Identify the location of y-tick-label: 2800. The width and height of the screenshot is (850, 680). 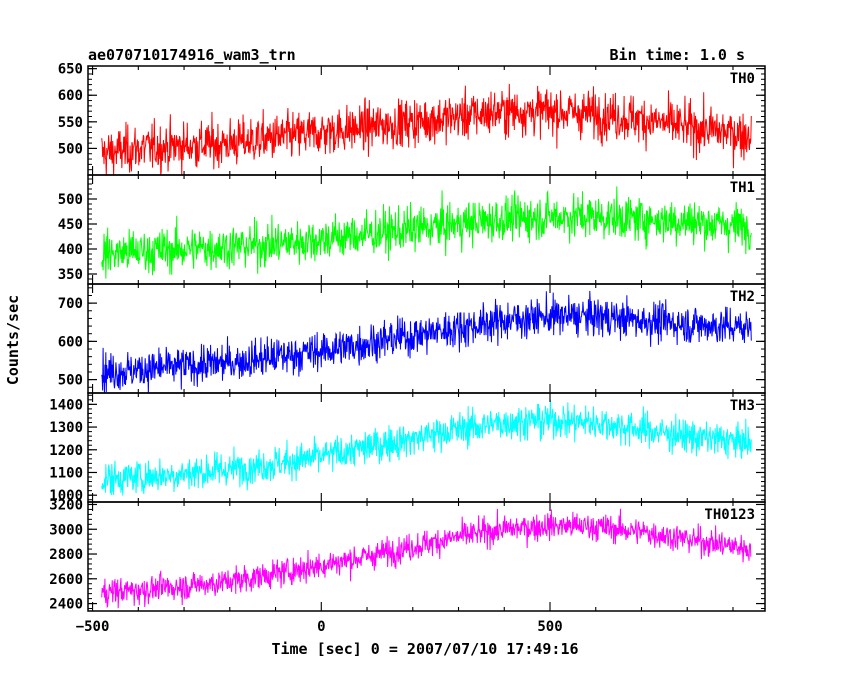
(66, 555).